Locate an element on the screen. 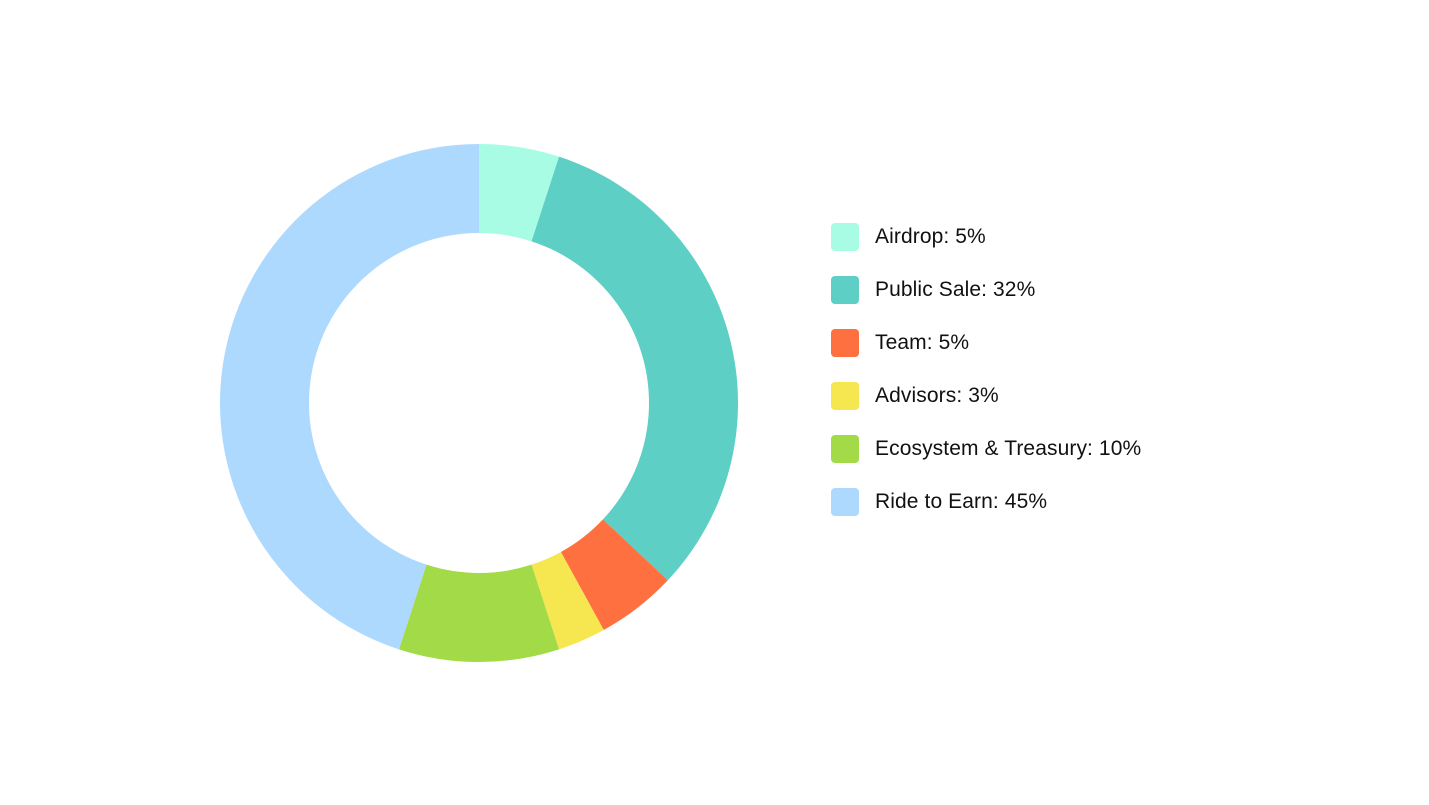  slice-public-sale is located at coordinates (634, 368).